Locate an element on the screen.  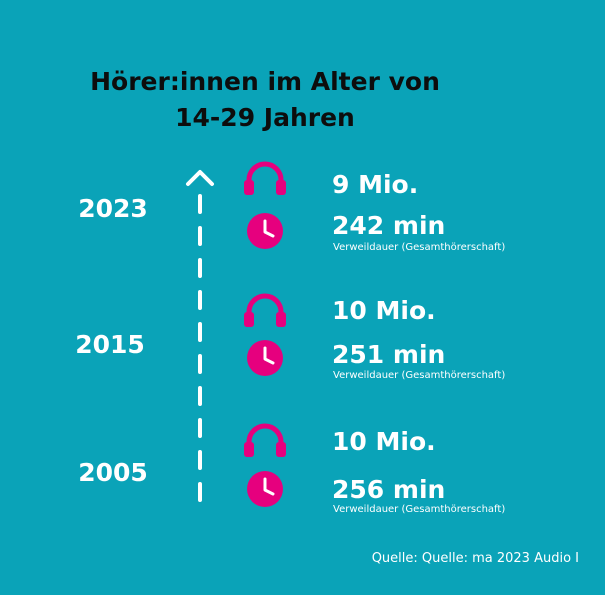
page-title: Hörer:innen im Alter von 14-29 Jahren is located at coordinates (265, 100).